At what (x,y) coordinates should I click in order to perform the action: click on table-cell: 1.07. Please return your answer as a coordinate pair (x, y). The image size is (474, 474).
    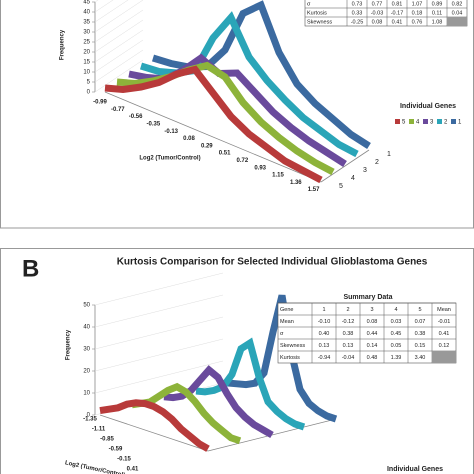
    Looking at the image, I should click on (417, 4).